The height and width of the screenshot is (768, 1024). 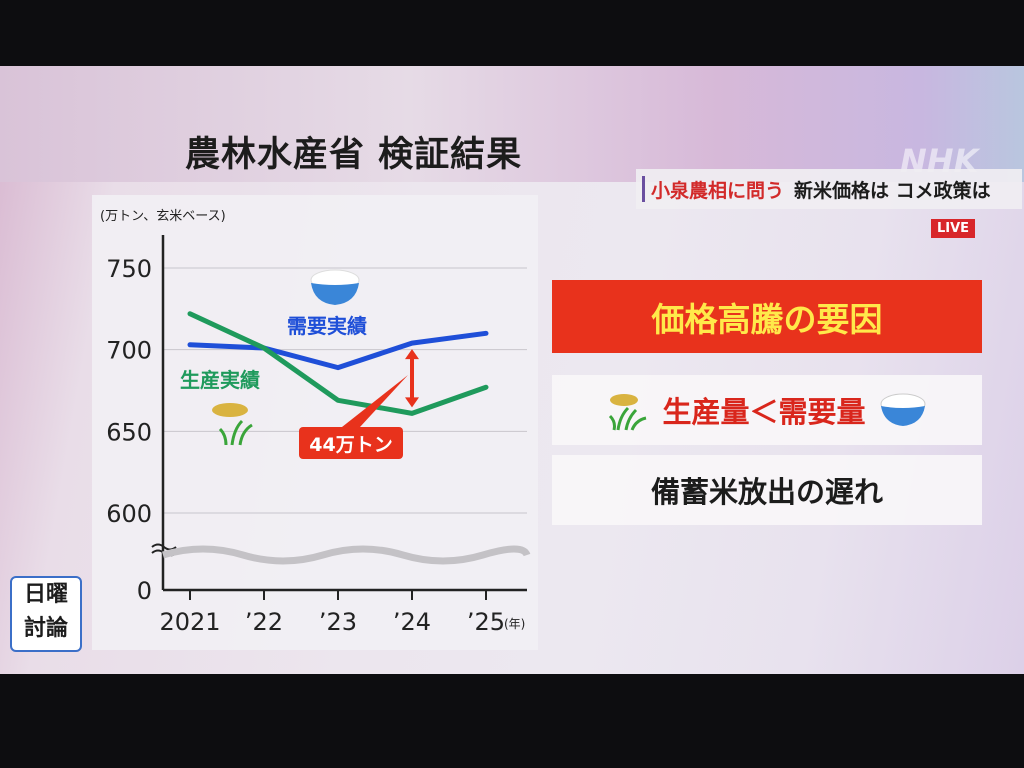 I want to click on program-logo-line2: 討論, so click(x=45, y=628).